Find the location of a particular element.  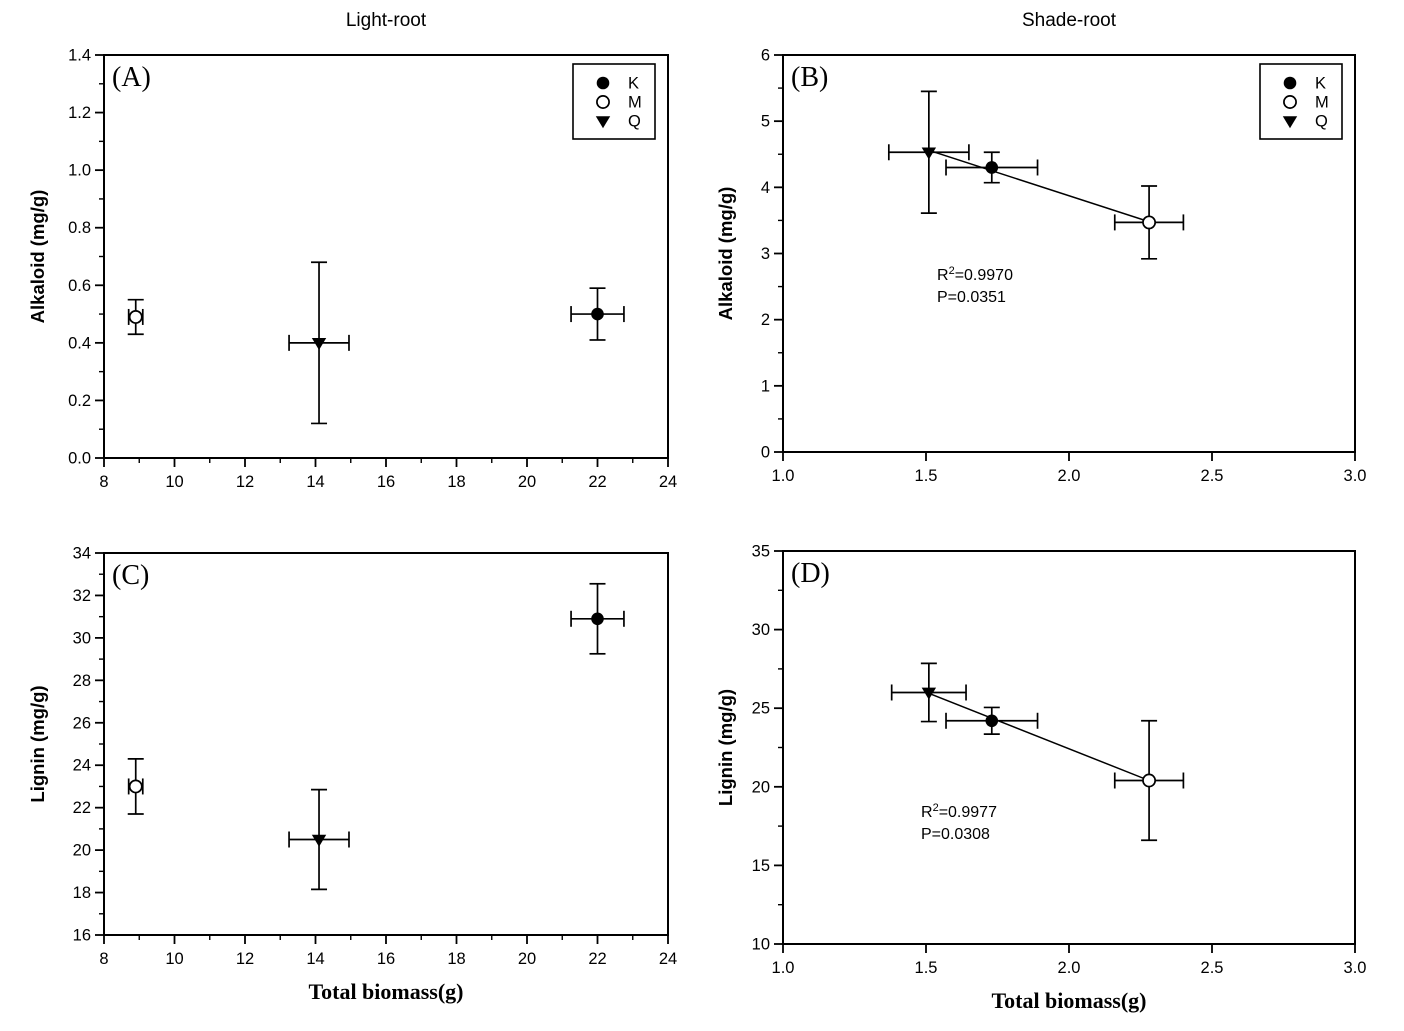

y-tick-label: 28 is located at coordinates (82, 681).